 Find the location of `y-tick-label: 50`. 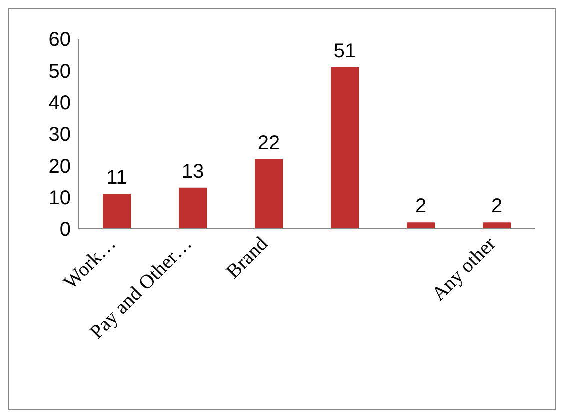

y-tick-label: 50 is located at coordinates (59, 71).